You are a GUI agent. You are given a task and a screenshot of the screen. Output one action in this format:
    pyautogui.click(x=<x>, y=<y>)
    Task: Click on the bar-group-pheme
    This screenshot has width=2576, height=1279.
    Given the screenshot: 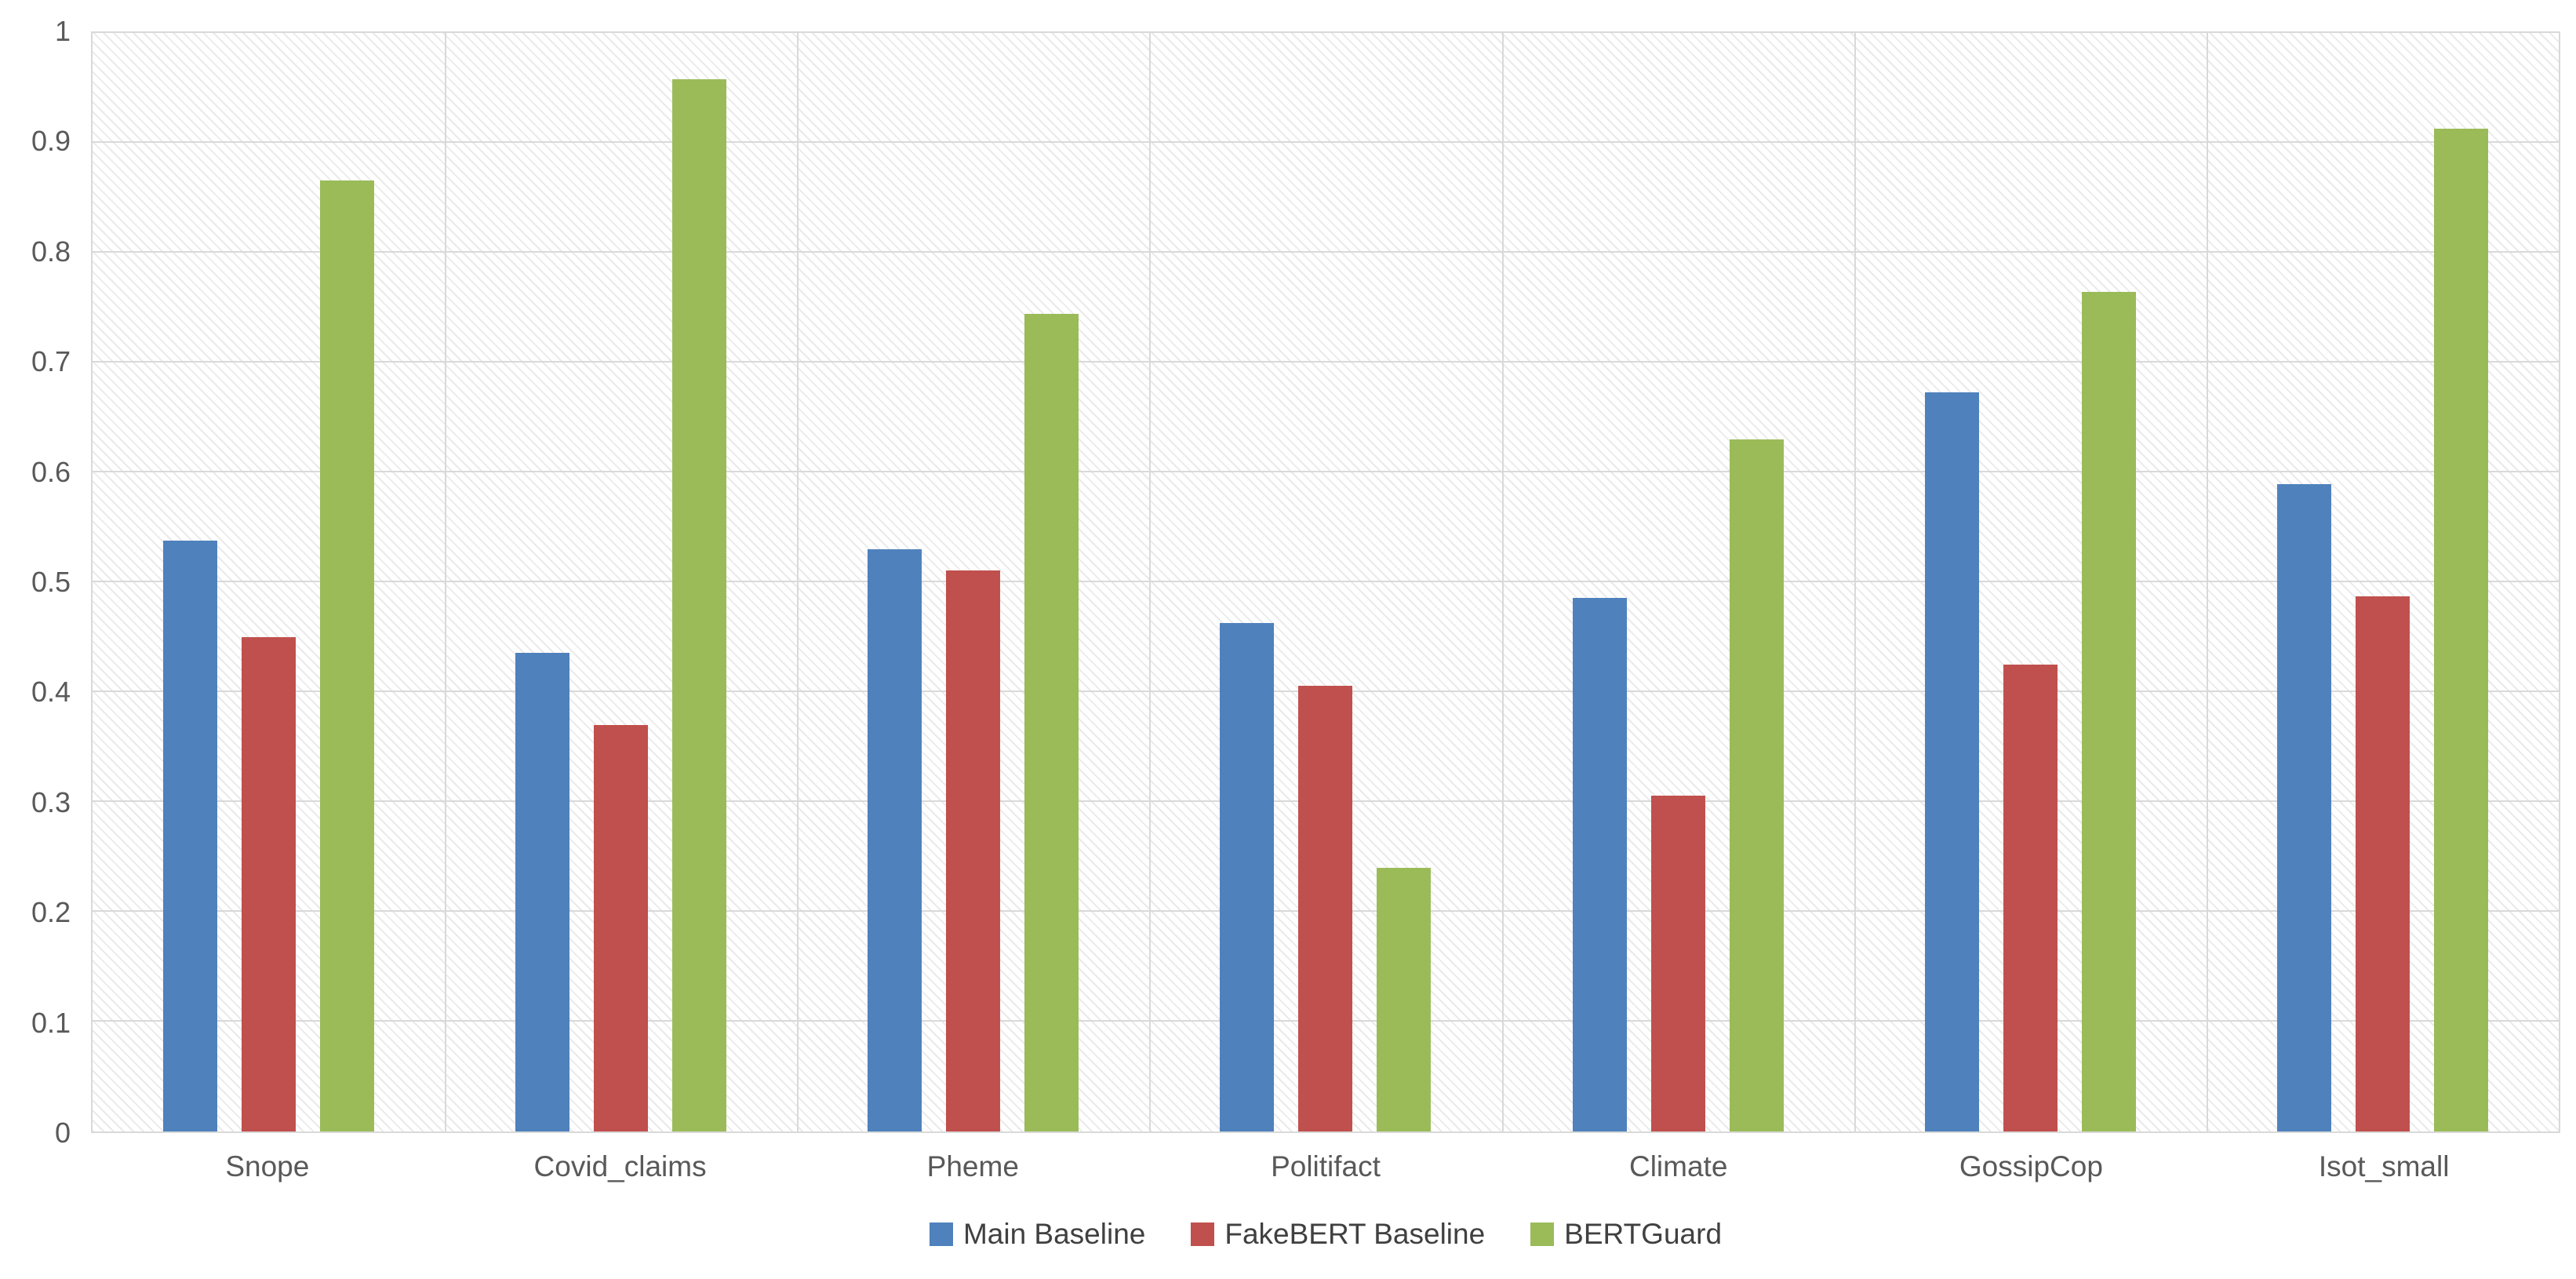 What is the action you would take?
    pyautogui.click(x=973, y=582)
    